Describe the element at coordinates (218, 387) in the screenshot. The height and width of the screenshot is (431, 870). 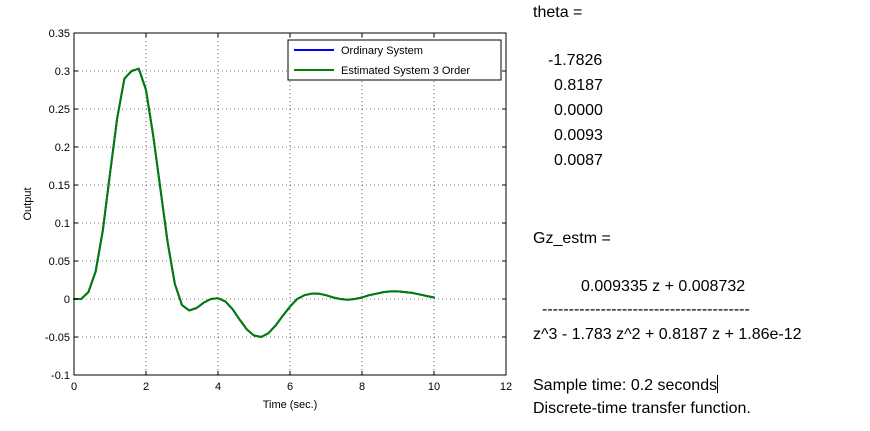
I see `x-tick-label: 4` at that location.